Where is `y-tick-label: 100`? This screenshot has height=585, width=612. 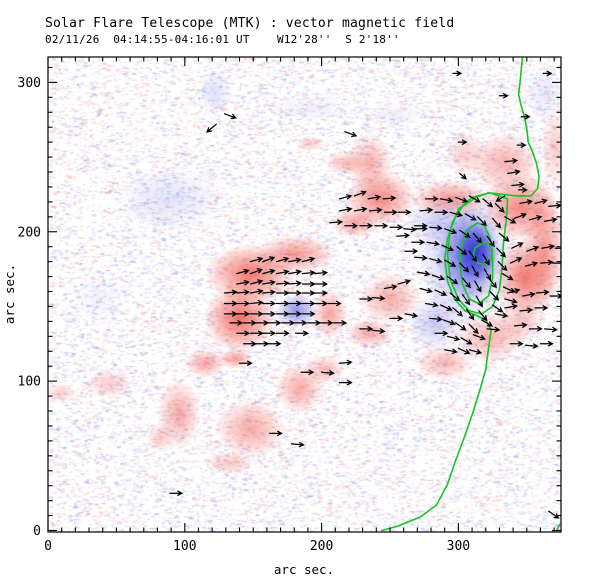
y-tick-label: 100 is located at coordinates (29, 382).